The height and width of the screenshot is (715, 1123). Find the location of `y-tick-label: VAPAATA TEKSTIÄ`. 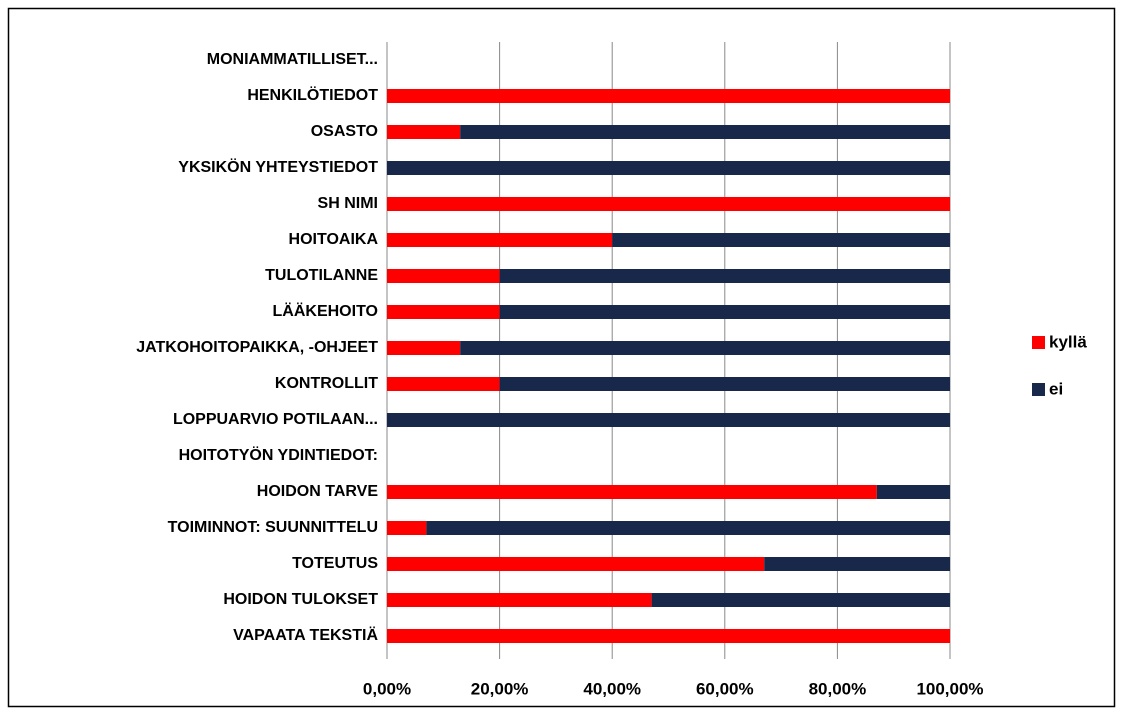

y-tick-label: VAPAATA TEKSTIÄ is located at coordinates (305, 635).